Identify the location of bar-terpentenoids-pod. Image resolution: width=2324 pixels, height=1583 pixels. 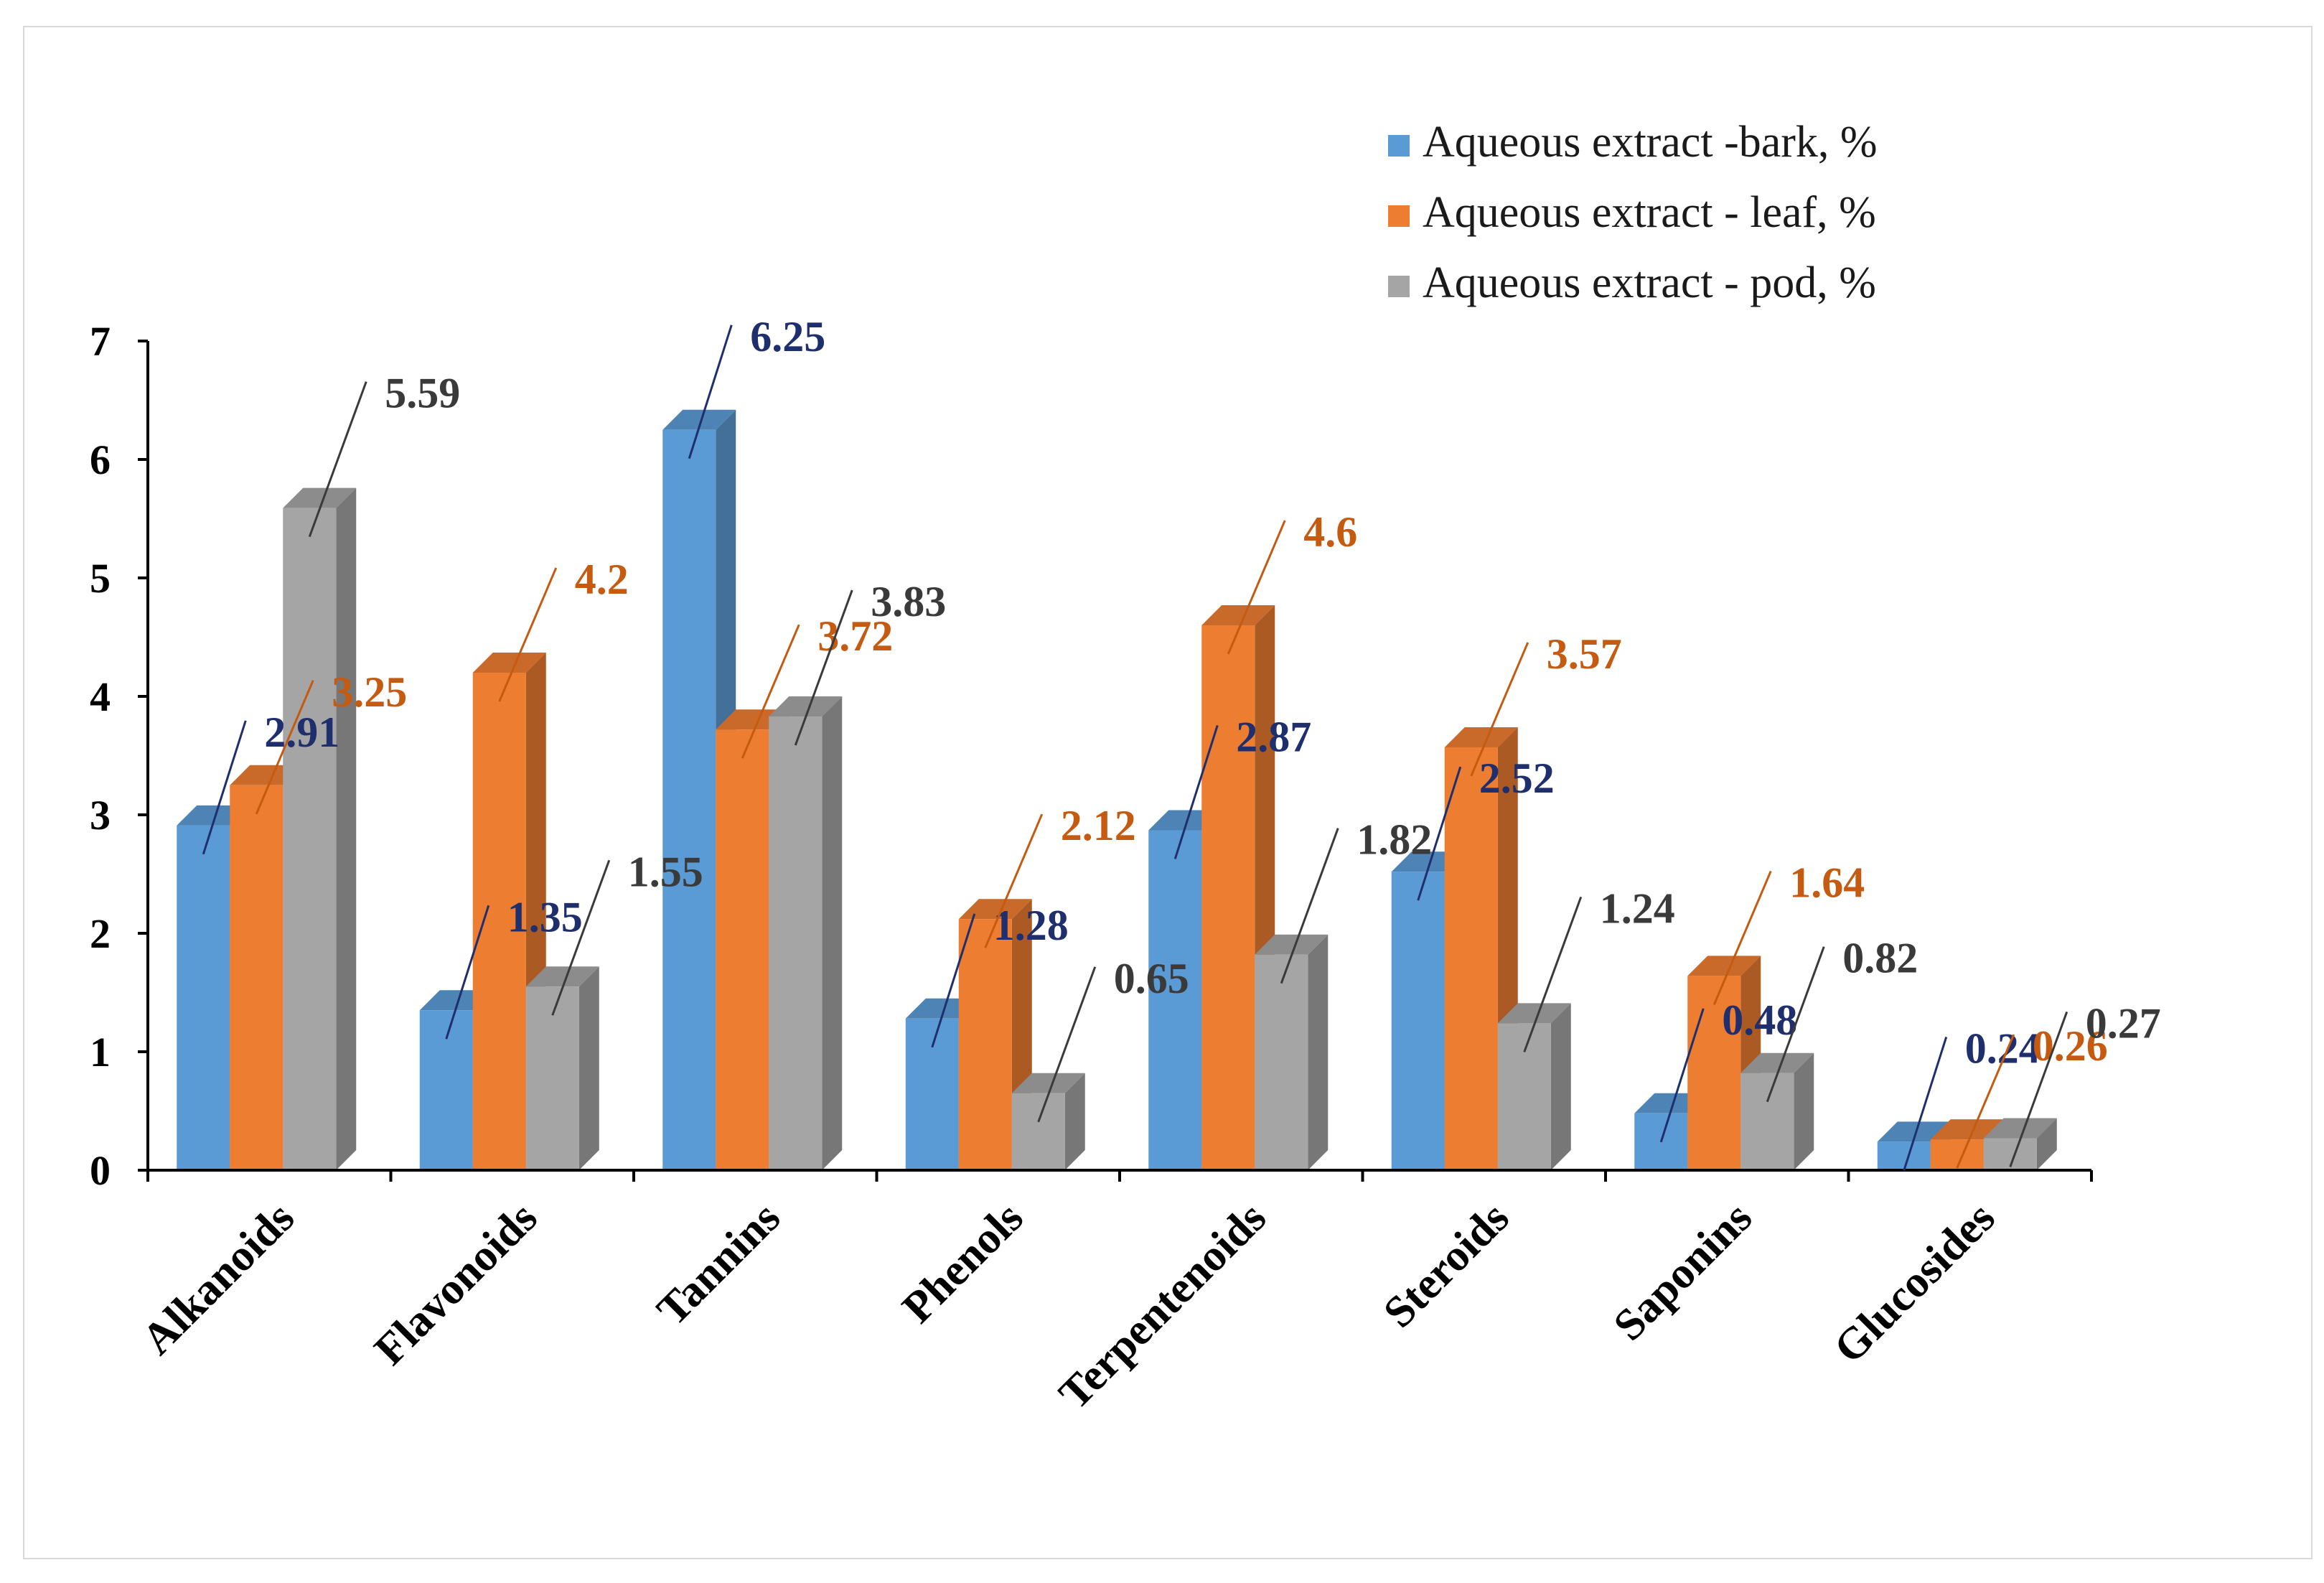
(1292, 1052).